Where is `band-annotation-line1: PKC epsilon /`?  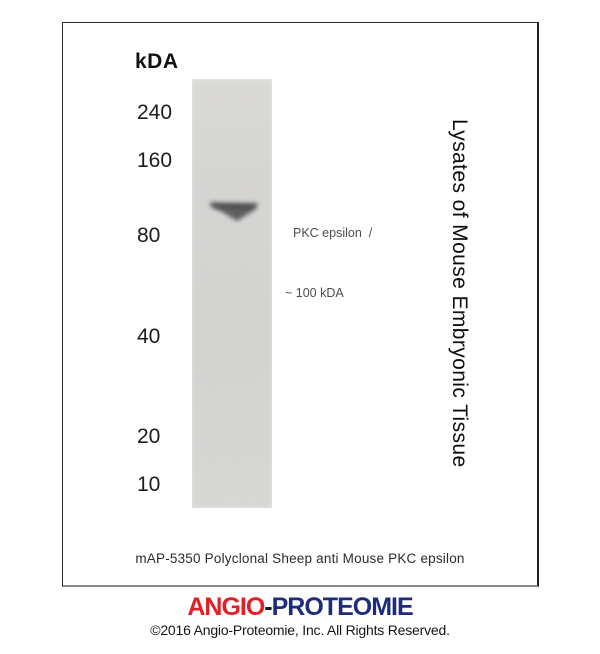
band-annotation-line1: PKC epsilon / is located at coordinates (333, 233).